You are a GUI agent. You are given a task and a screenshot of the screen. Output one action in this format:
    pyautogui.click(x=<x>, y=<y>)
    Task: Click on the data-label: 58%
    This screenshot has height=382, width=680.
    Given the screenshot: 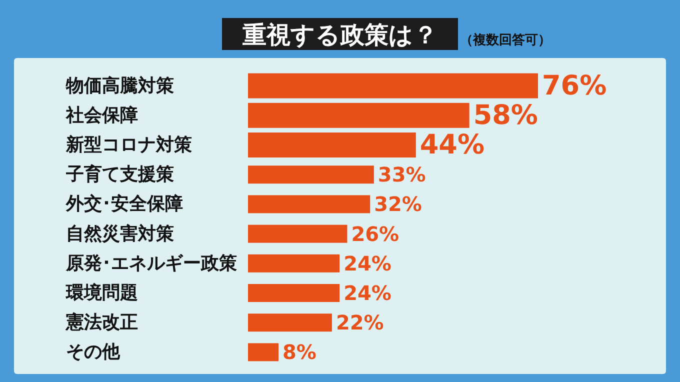 What is the action you would take?
    pyautogui.click(x=505, y=115)
    